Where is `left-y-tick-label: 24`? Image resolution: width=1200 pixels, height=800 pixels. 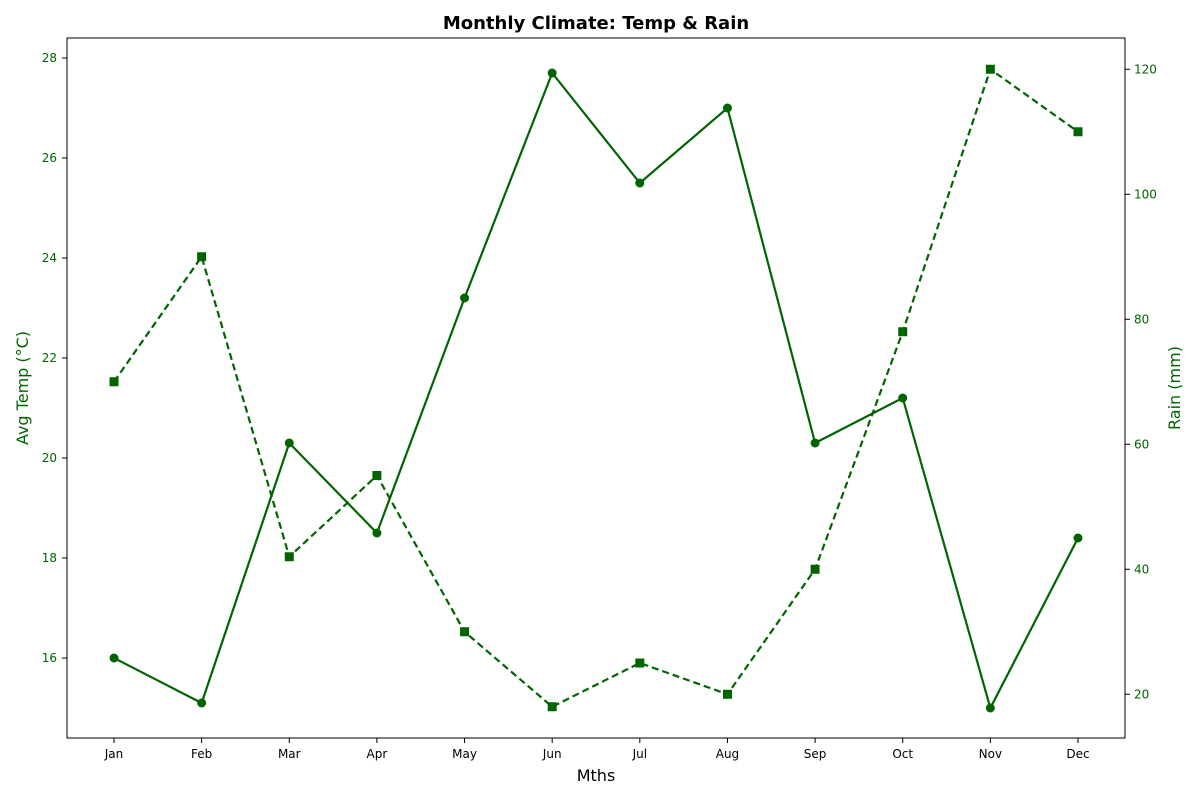
left-y-tick-label: 24 is located at coordinates (49, 258).